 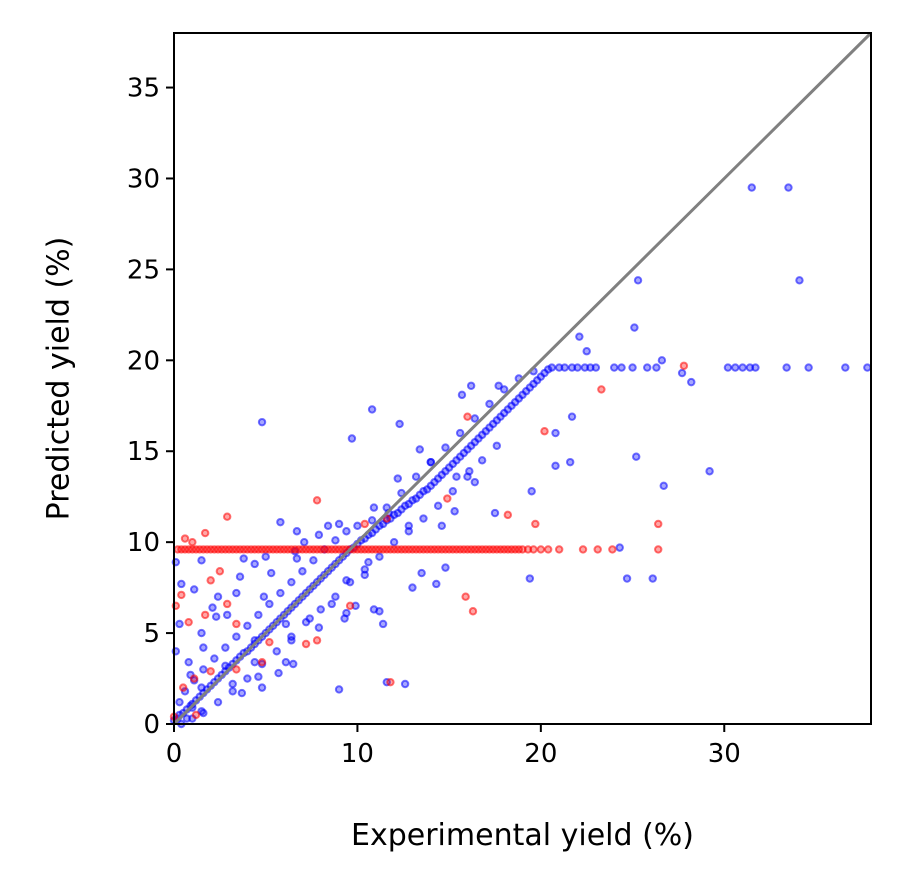 What do you see at coordinates (522, 835) in the screenshot?
I see `x-axis-title: Experimental yield (%)` at bounding box center [522, 835].